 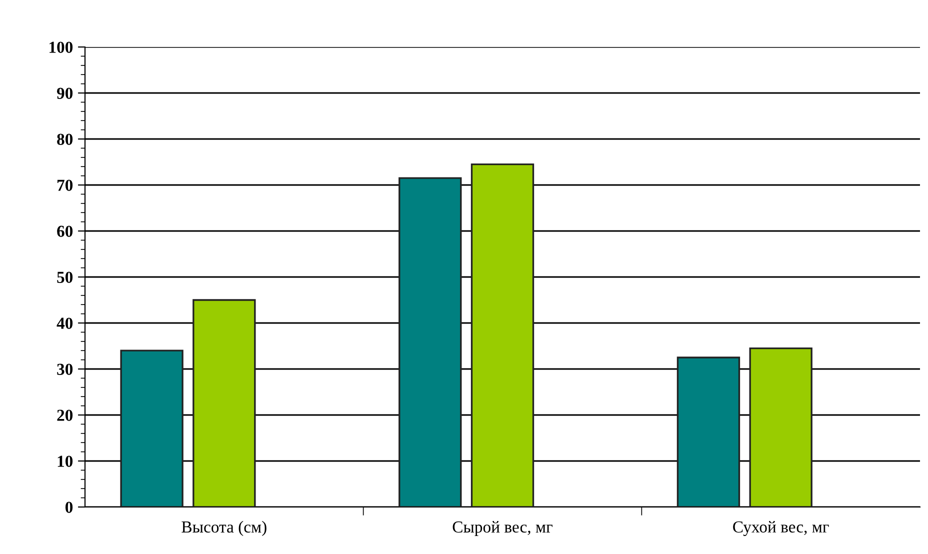 What do you see at coordinates (502, 528) in the screenshot?
I see `x-tick-label: Сырой вес, мг` at bounding box center [502, 528].